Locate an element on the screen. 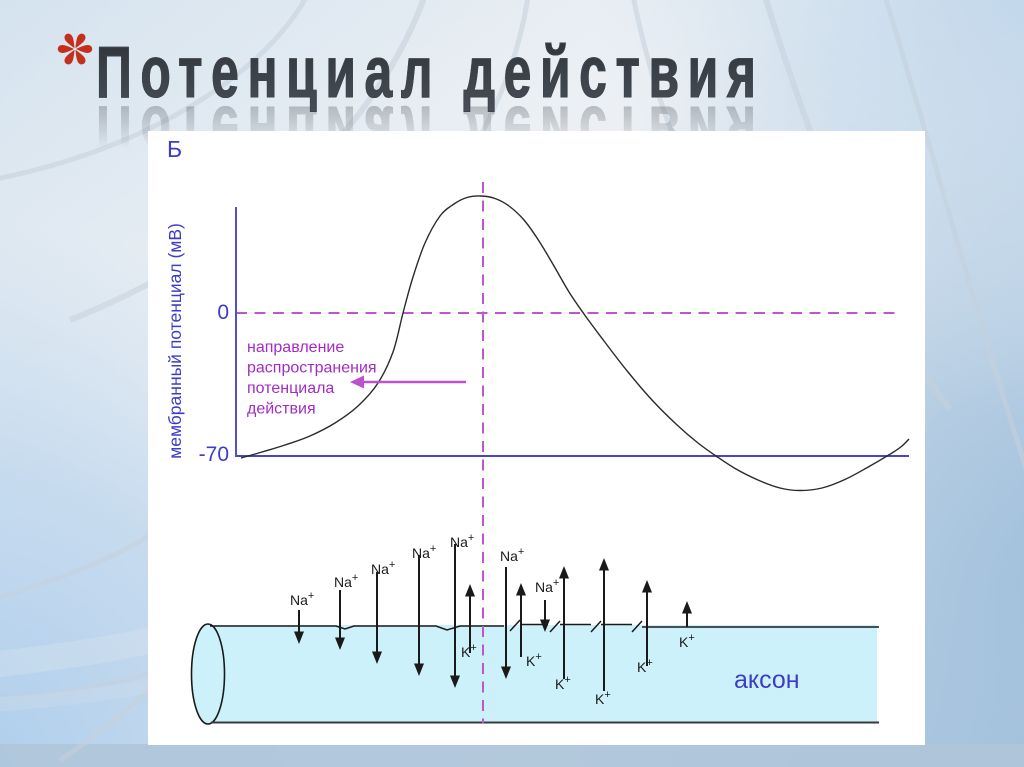 The height and width of the screenshot is (767, 1024). svg-text: -70 is located at coordinates (214, 454).